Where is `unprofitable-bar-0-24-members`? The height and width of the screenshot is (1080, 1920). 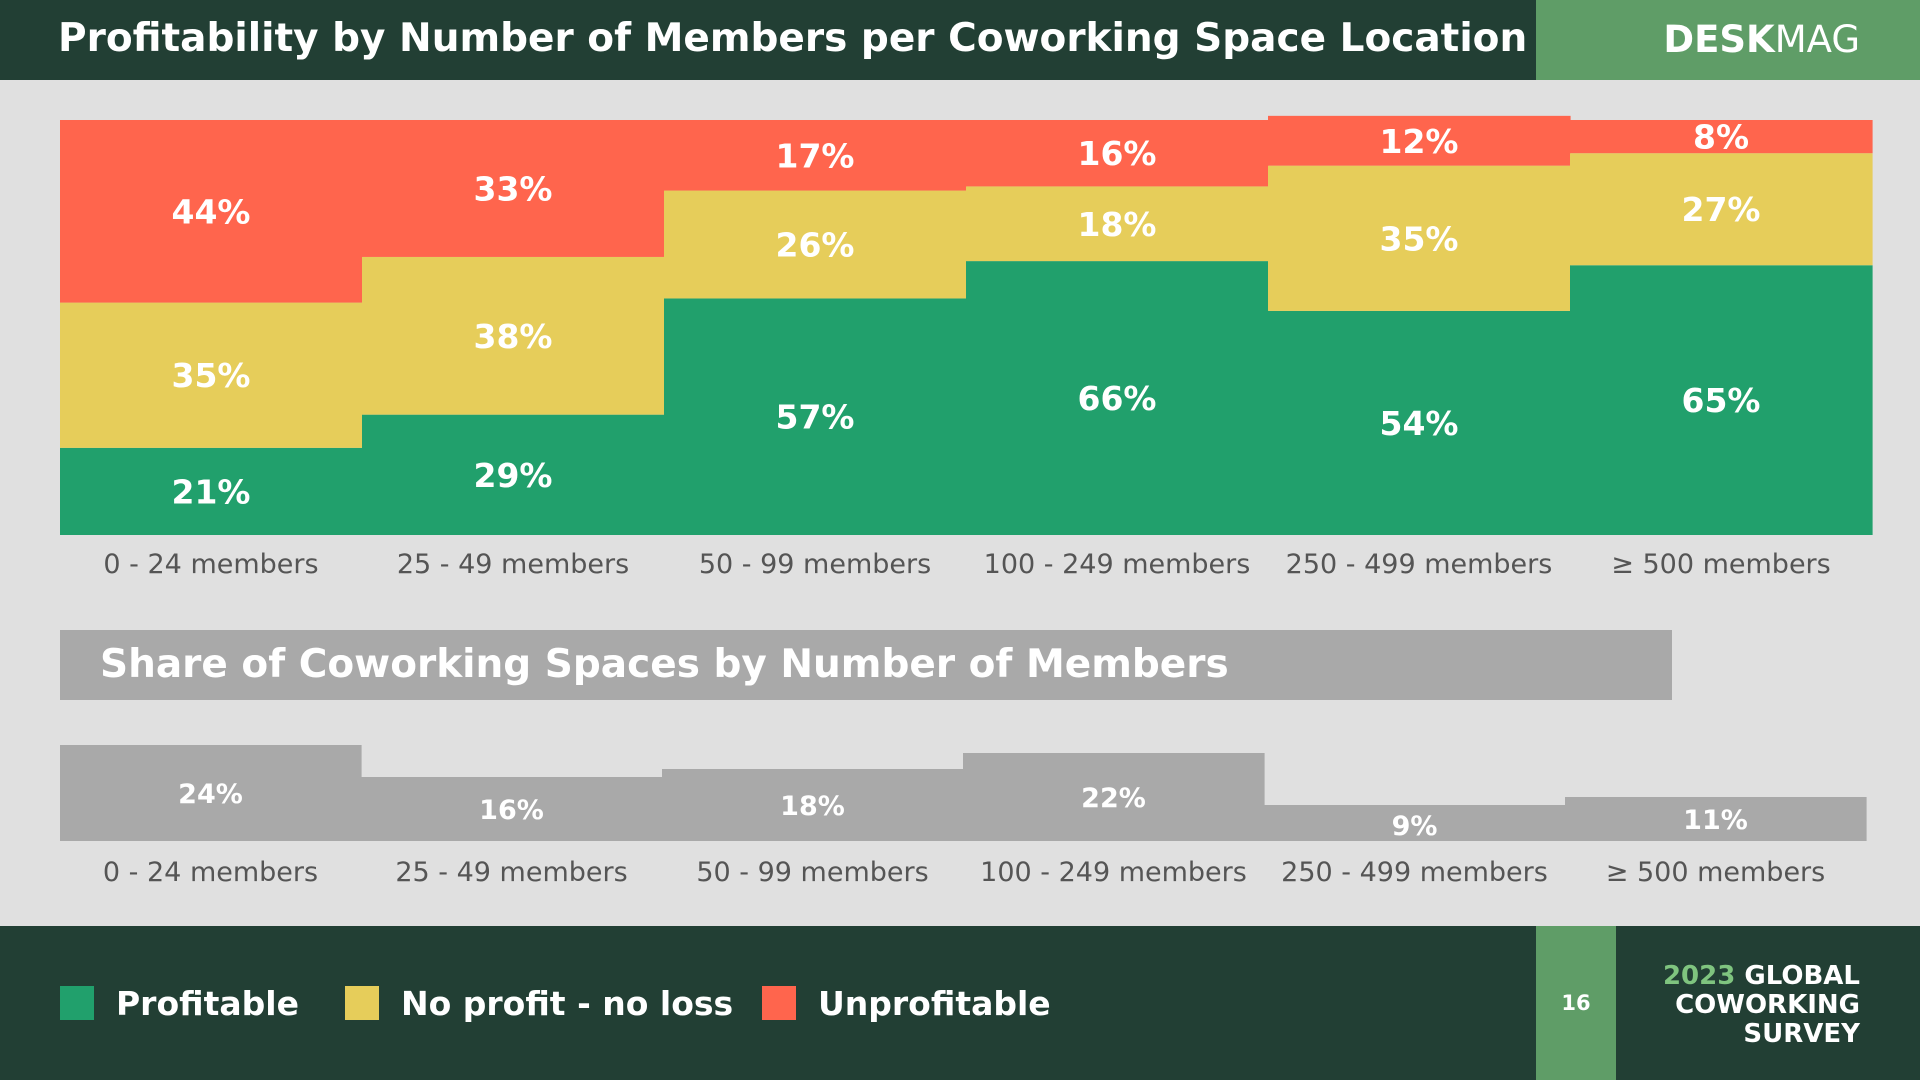 unprofitable-bar-0-24-members is located at coordinates (211, 211).